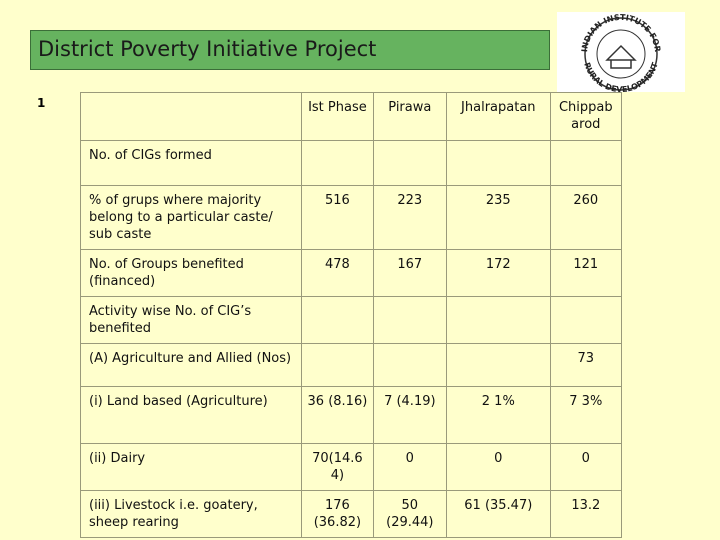 This screenshot has width=720, height=540. What do you see at coordinates (337, 415) in the screenshot?
I see `table-cell: 36 (8.16)` at bounding box center [337, 415].